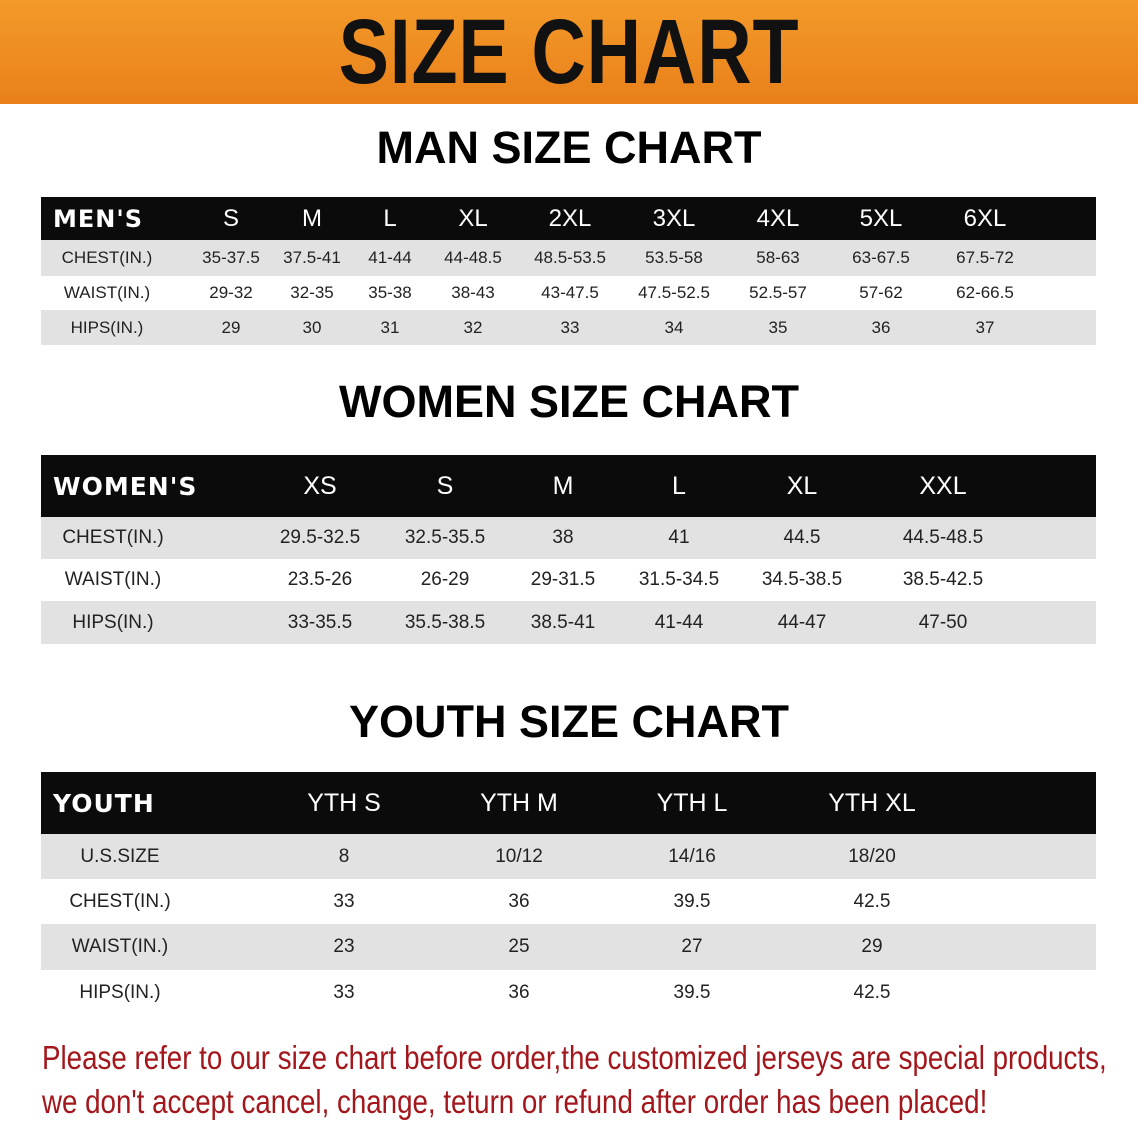 This screenshot has width=1138, height=1132. I want to click on measurement-value: 47.5-52.5, so click(674, 292).